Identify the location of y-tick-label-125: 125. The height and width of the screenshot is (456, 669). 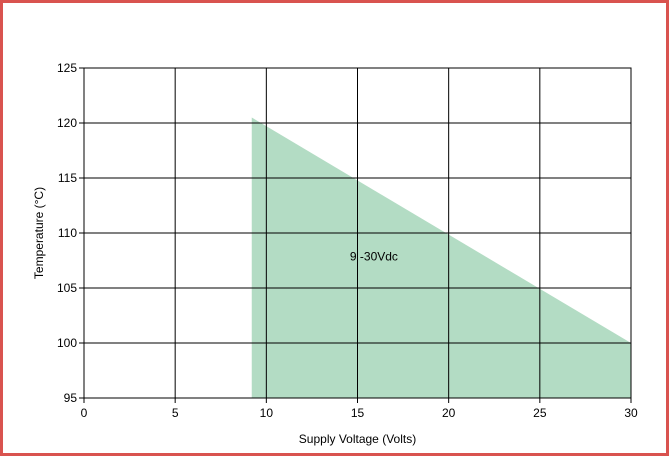
(67, 68).